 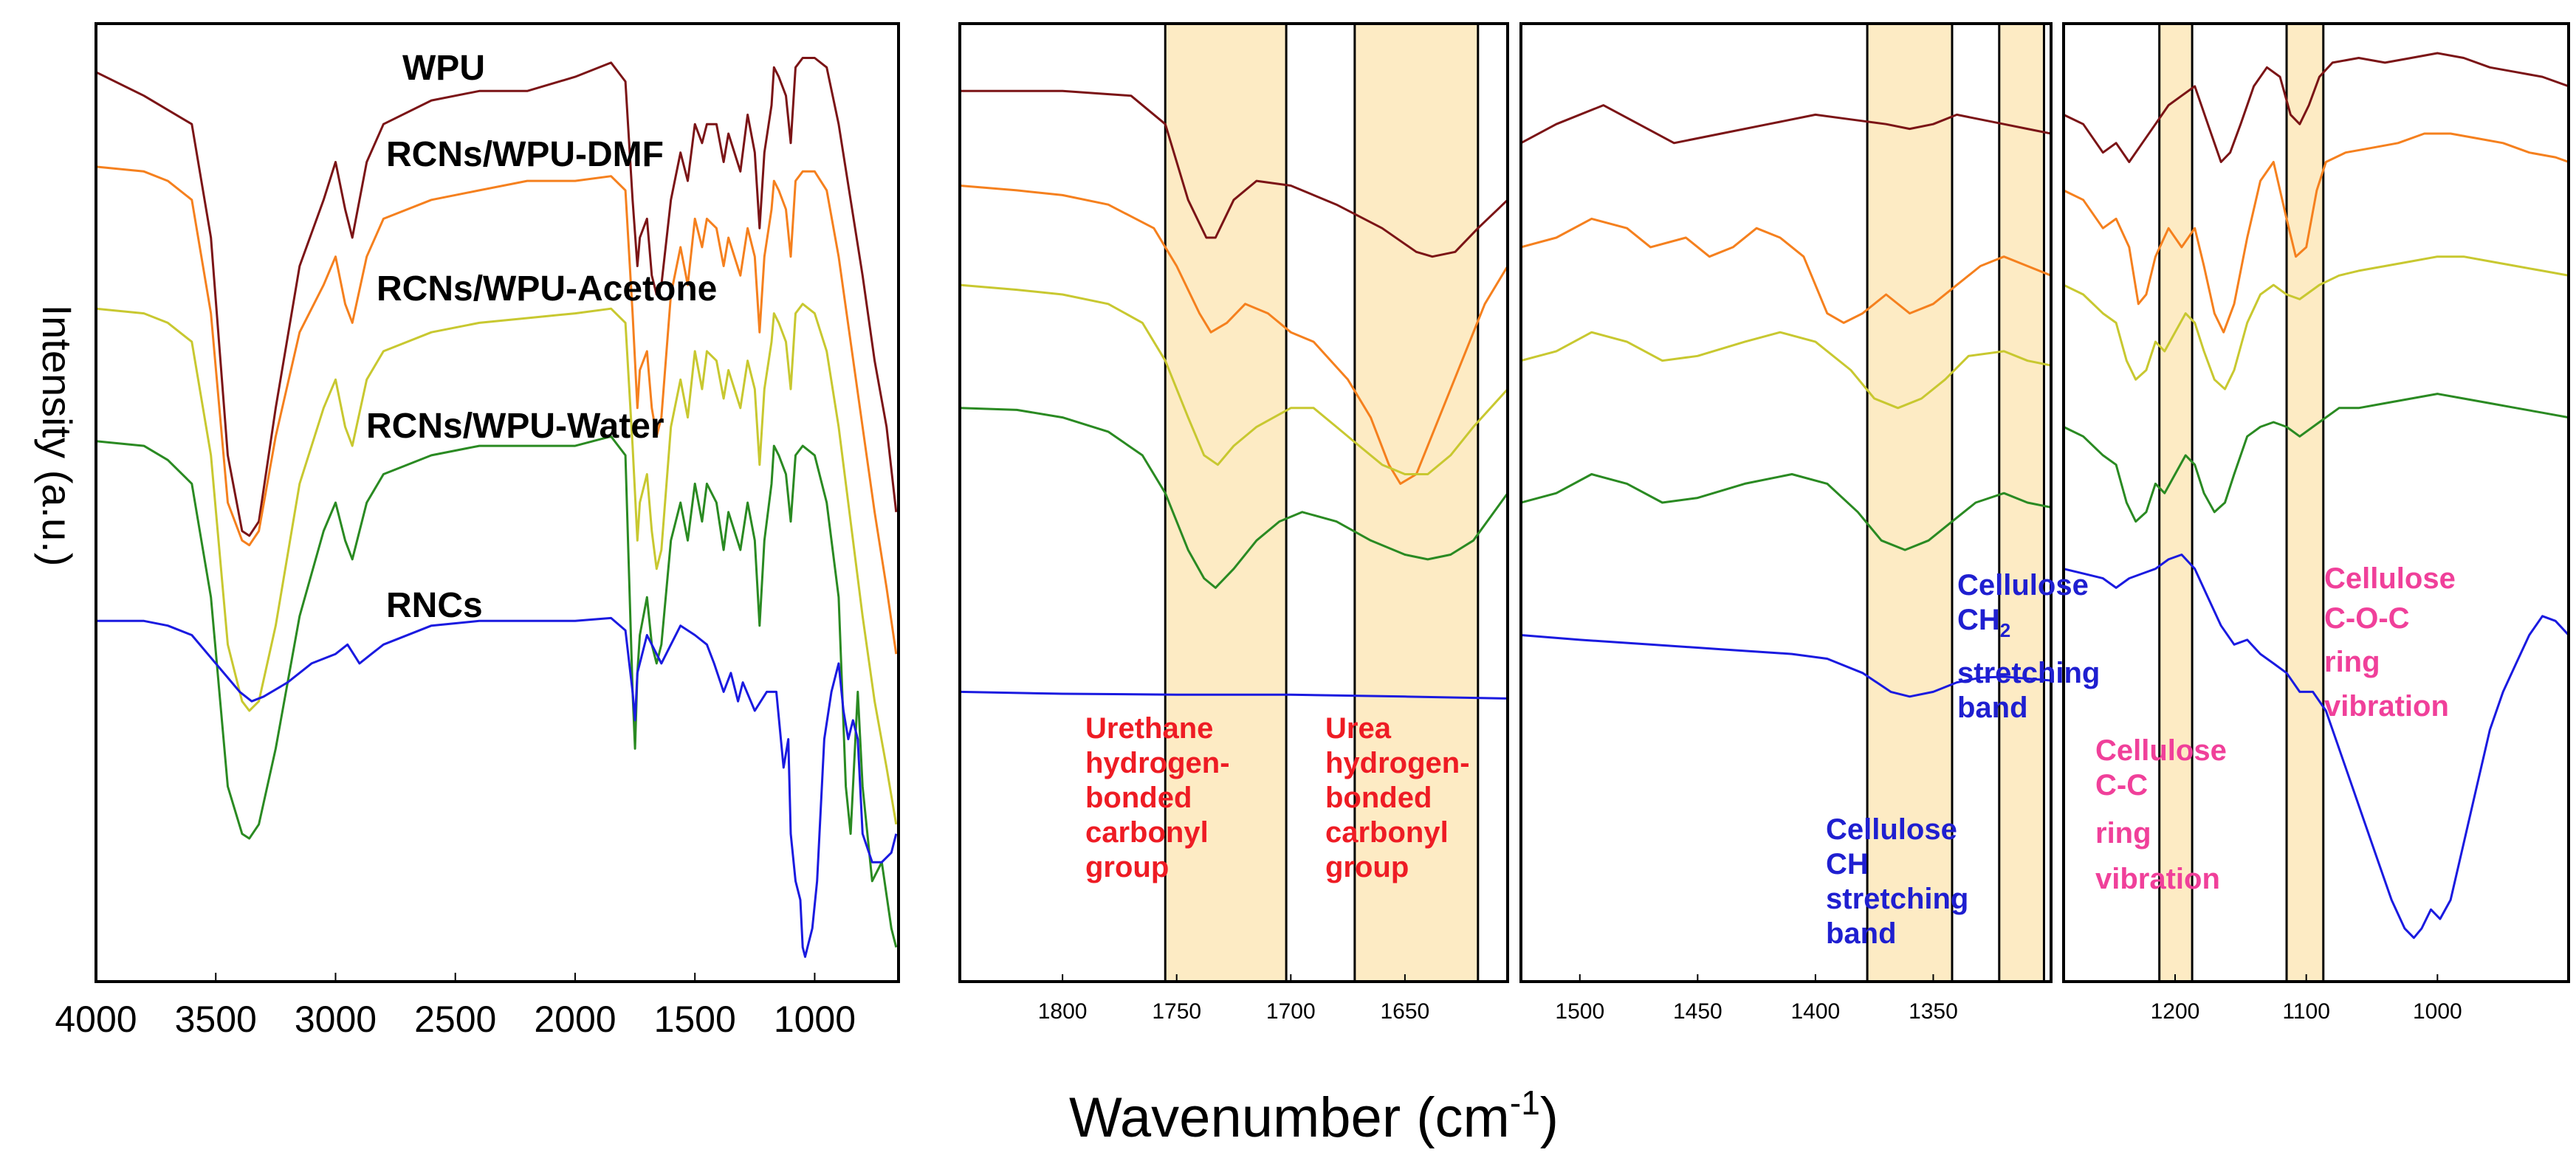 I want to click on x-tick-label: 1350, so click(x=1933, y=1011).